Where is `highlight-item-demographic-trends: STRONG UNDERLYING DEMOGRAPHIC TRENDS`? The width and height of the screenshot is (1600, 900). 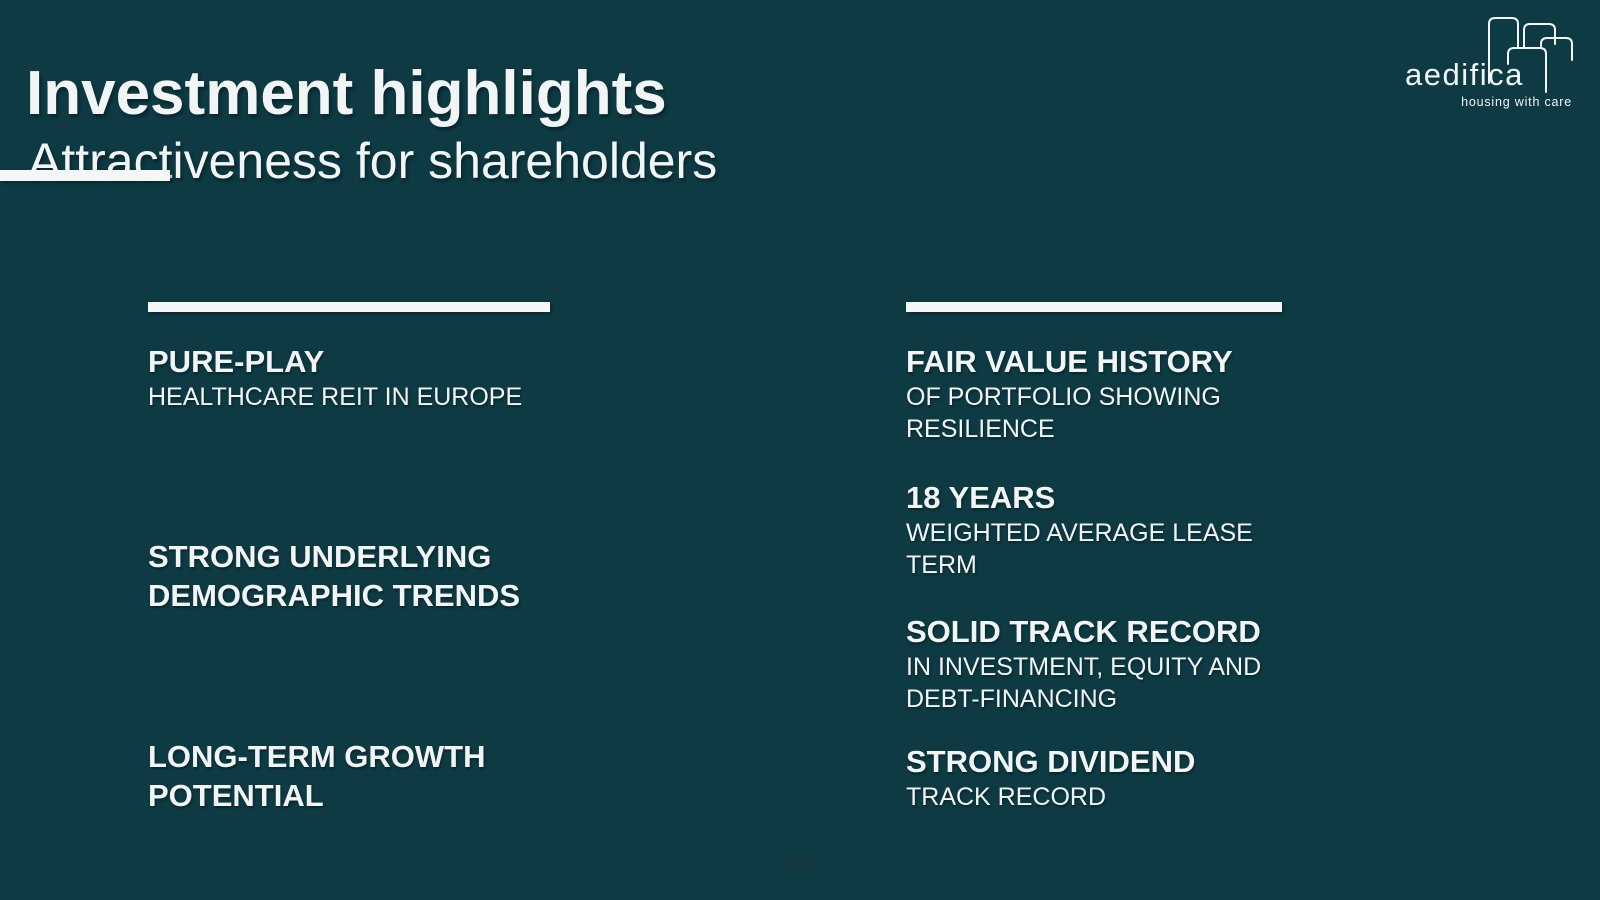 highlight-item-demographic-trends: STRONG UNDERLYING DEMOGRAPHIC TRENDS is located at coordinates (334, 576).